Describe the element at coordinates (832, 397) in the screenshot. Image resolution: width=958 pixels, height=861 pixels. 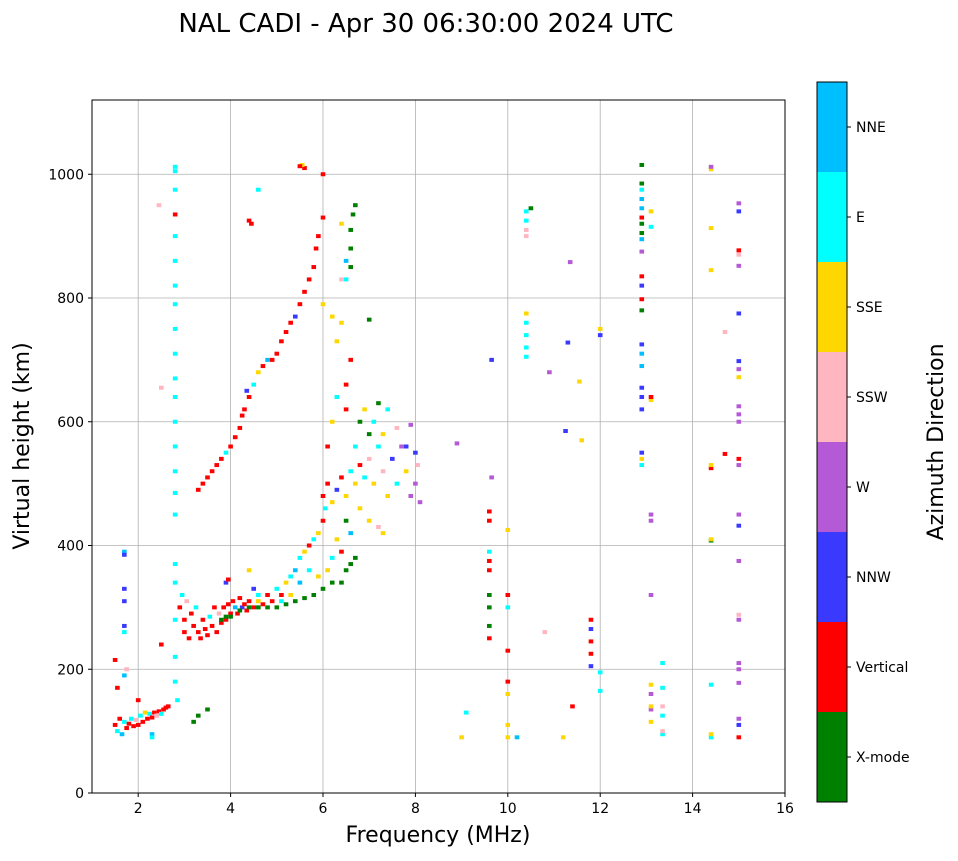
I see `colorbar-segment-ssw` at that location.